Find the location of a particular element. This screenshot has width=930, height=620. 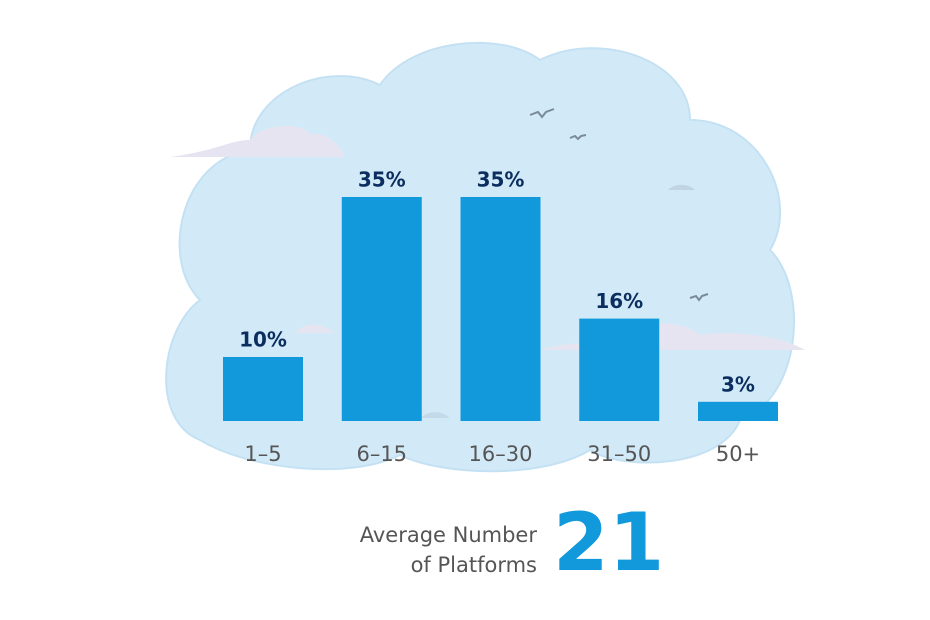

value-label: 3% is located at coordinates (738, 384).